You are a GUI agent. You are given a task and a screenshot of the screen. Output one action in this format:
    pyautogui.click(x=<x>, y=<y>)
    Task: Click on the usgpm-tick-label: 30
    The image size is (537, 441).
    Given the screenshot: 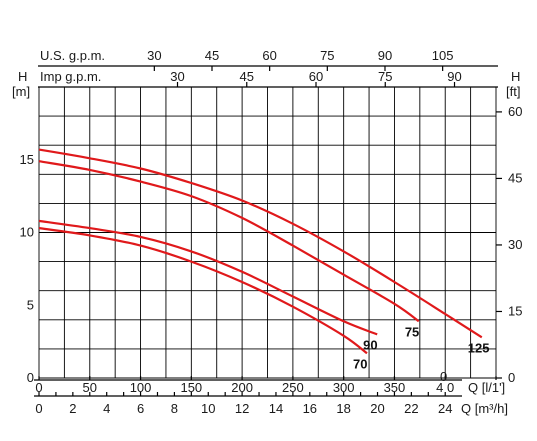 What is the action you would take?
    pyautogui.click(x=154, y=55)
    